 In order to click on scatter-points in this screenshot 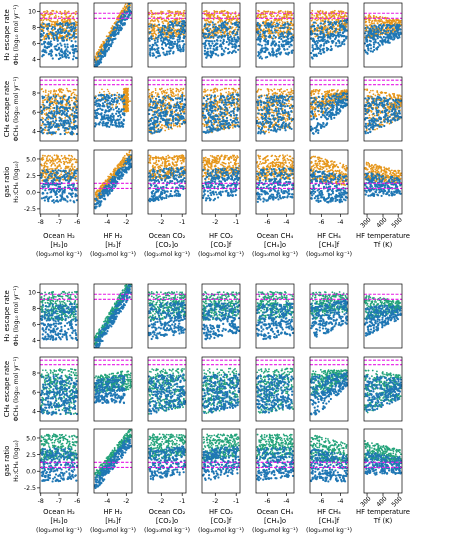, I will do `click(275, 34)`.